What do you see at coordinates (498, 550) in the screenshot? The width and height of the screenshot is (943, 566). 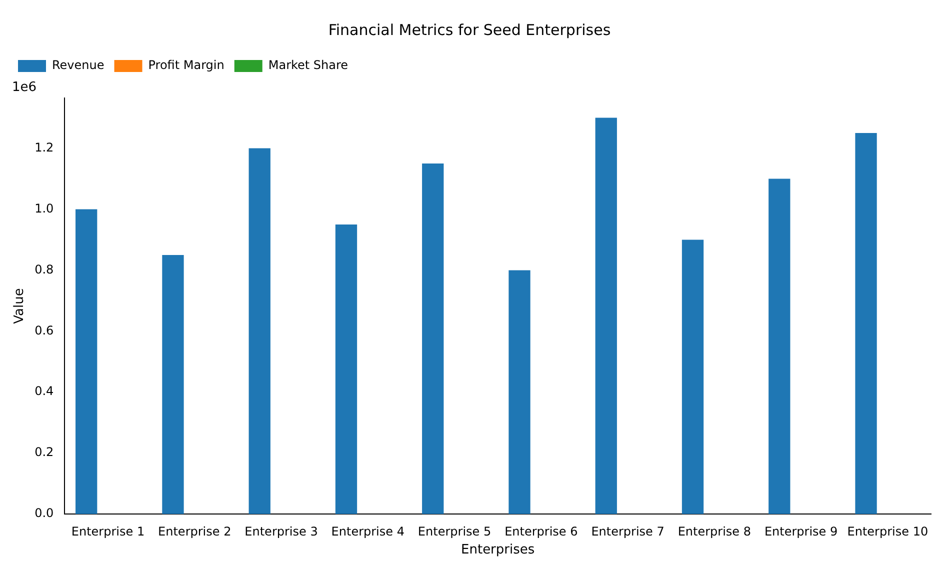 I see `x-axis-title: Enterprises` at bounding box center [498, 550].